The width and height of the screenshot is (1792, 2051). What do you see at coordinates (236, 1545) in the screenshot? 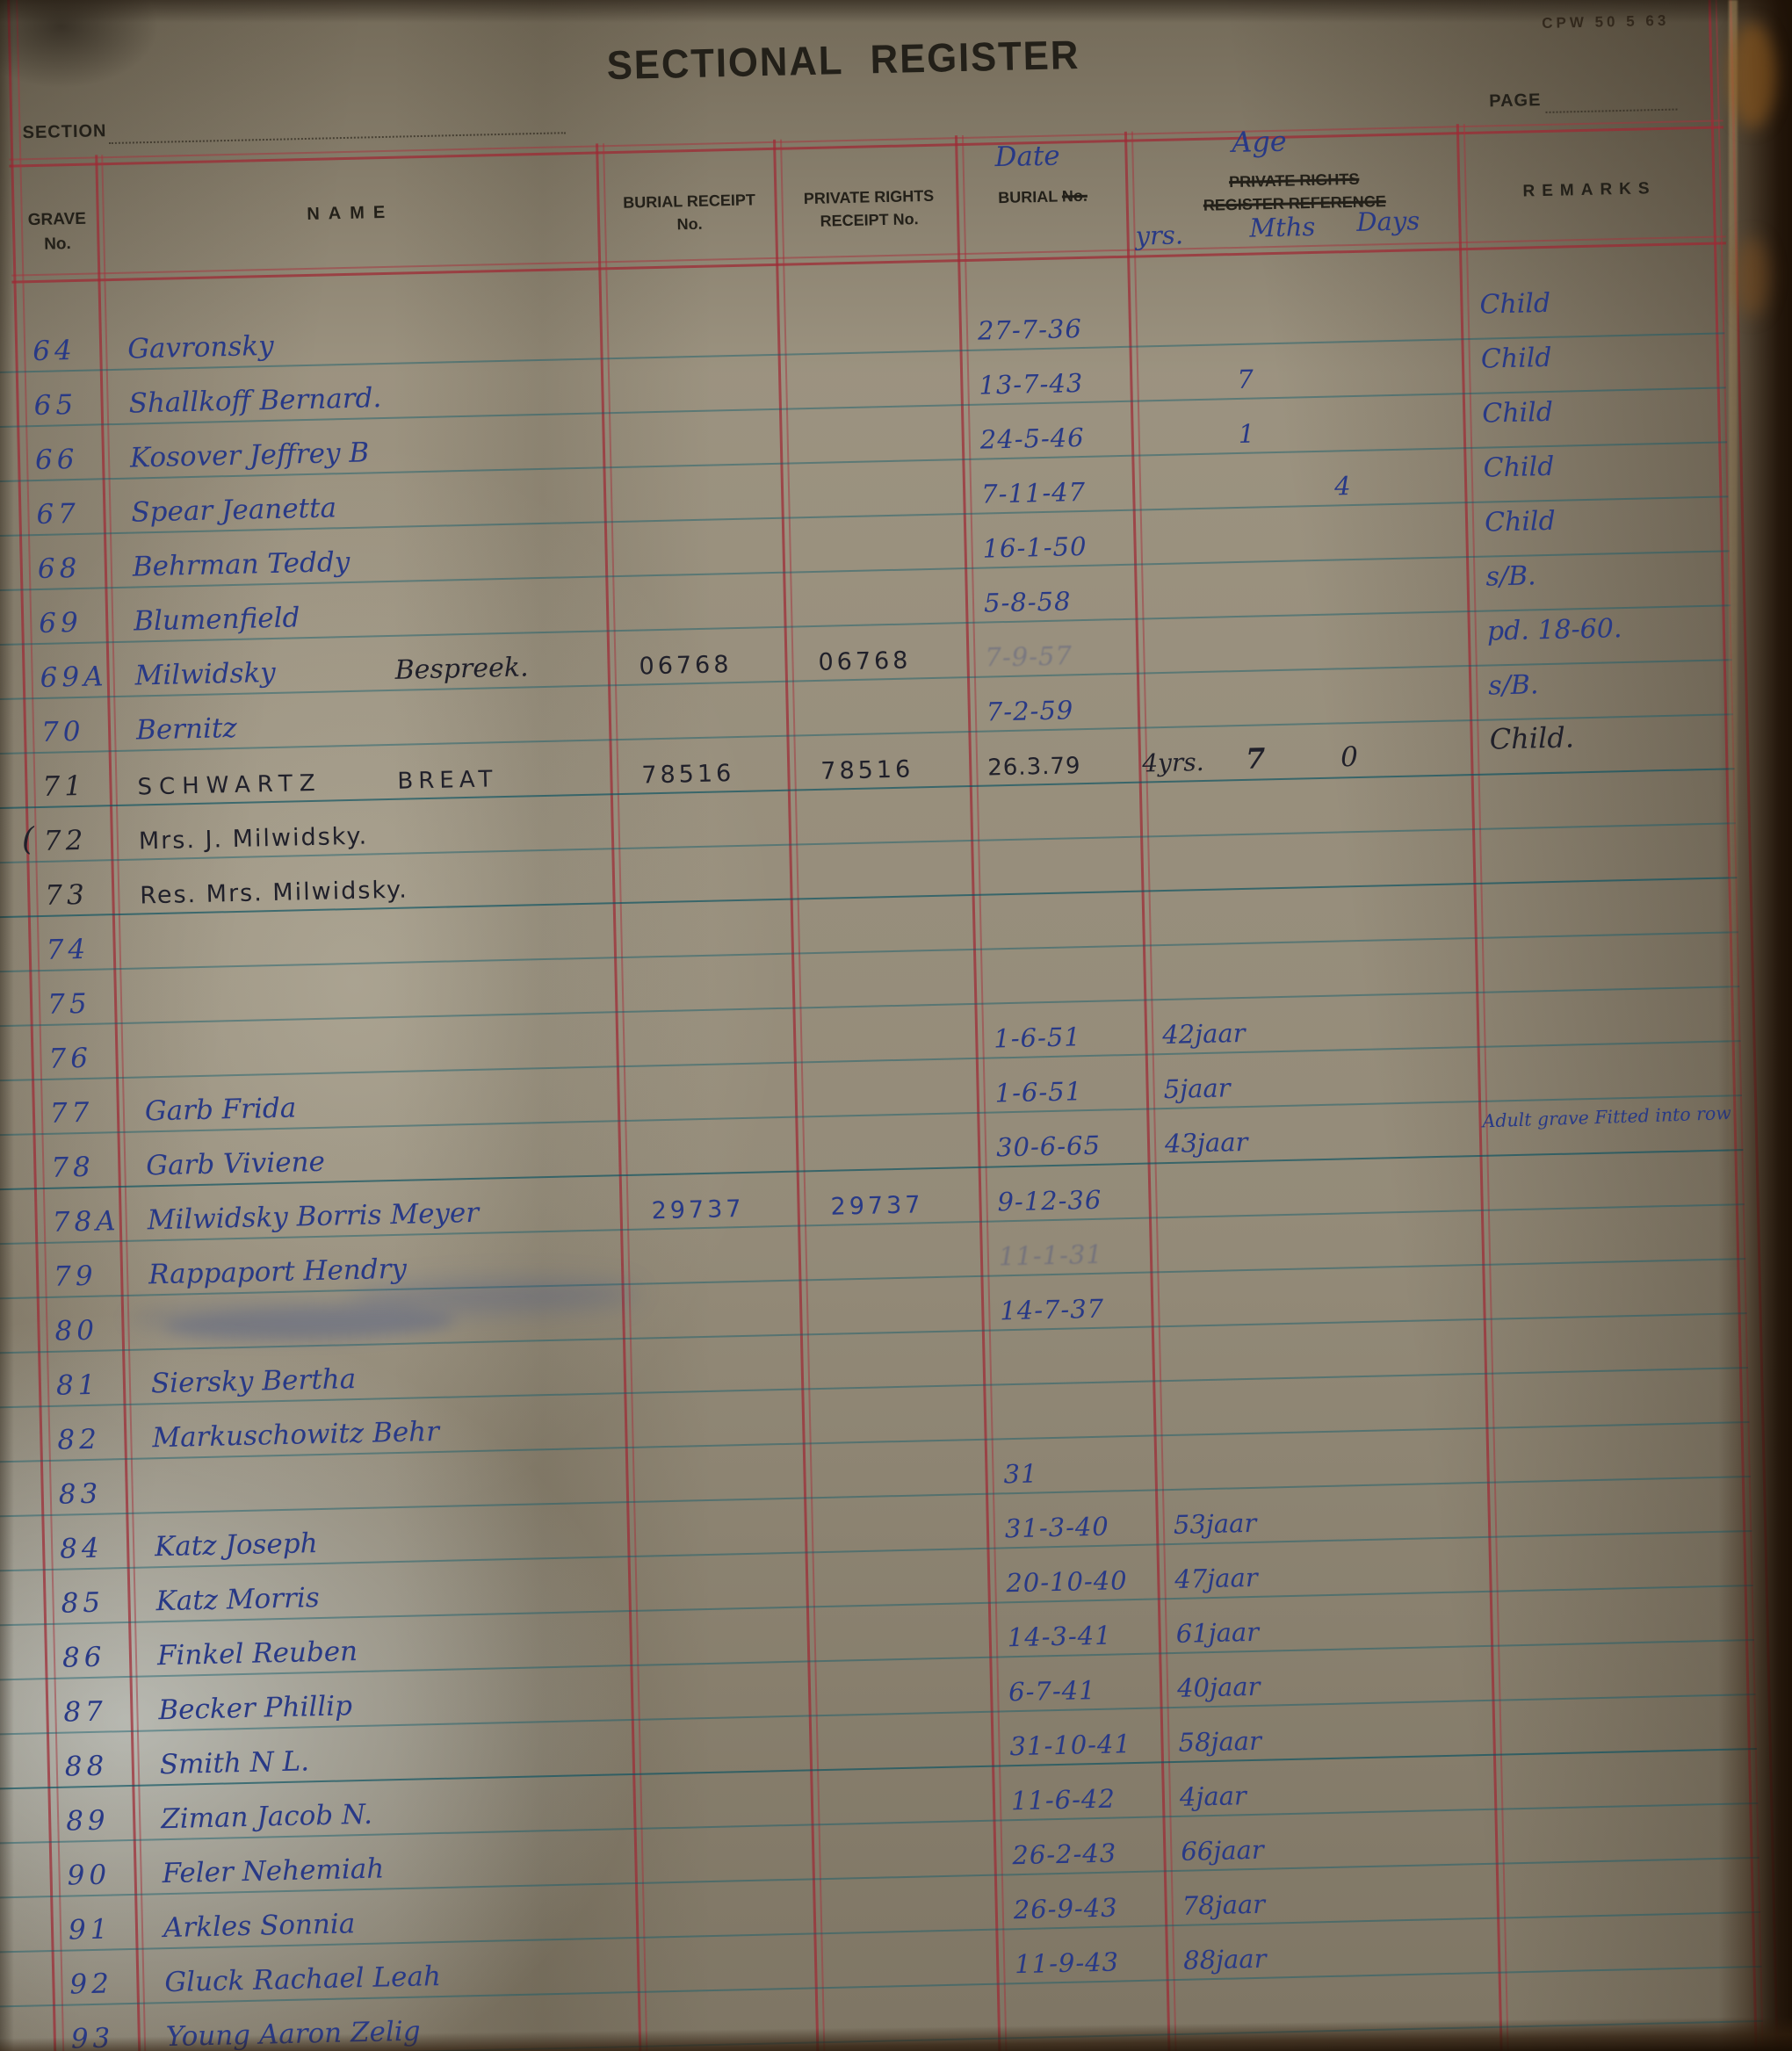
I see `name-entry: Katz Joseph` at bounding box center [236, 1545].